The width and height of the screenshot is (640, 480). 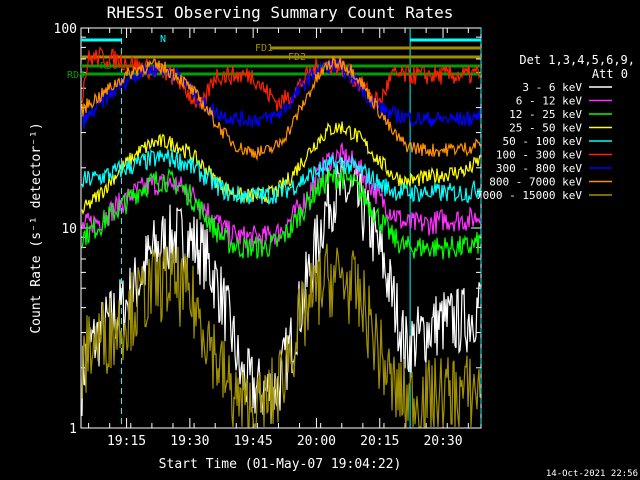 I want to click on x-axis-label: Start Time (01-May-07 19:04:22), so click(x=280, y=464).